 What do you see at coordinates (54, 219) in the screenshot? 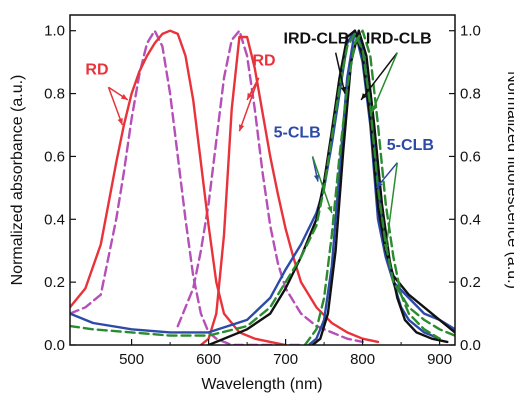
I see `y-tick-label-left: 0.4` at bounding box center [54, 219].